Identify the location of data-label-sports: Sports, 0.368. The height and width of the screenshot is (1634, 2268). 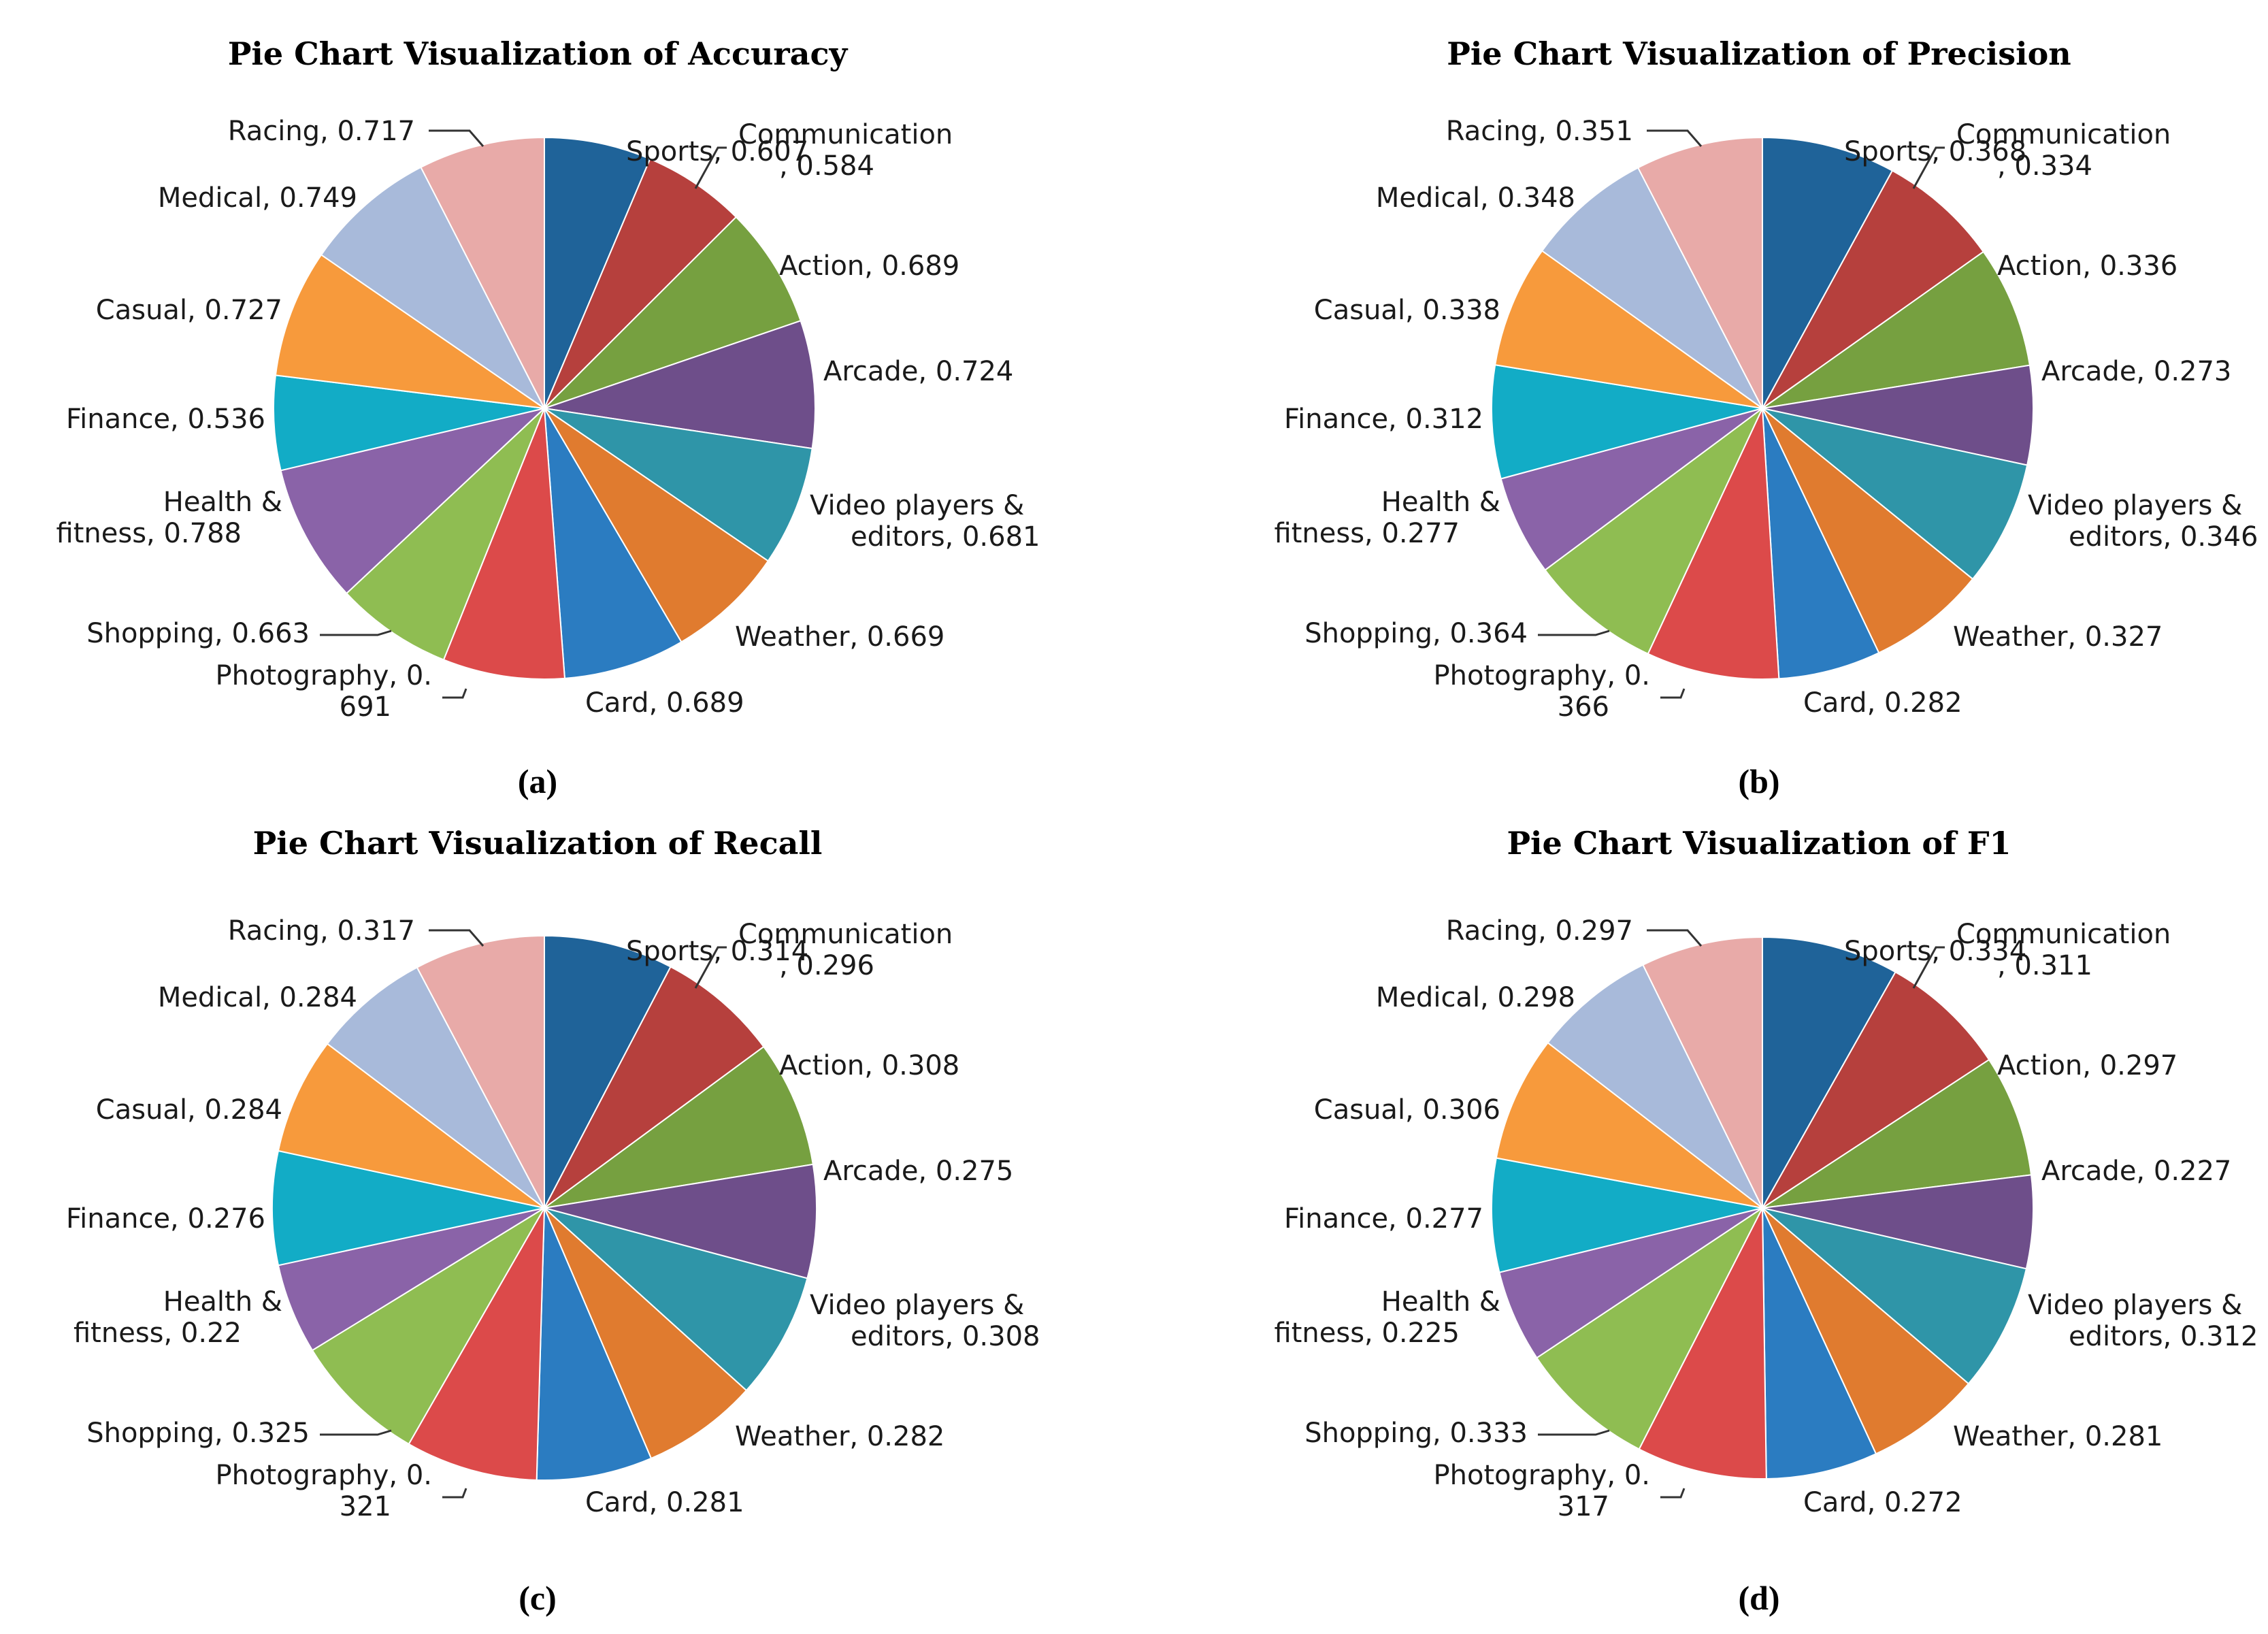
(1935, 151).